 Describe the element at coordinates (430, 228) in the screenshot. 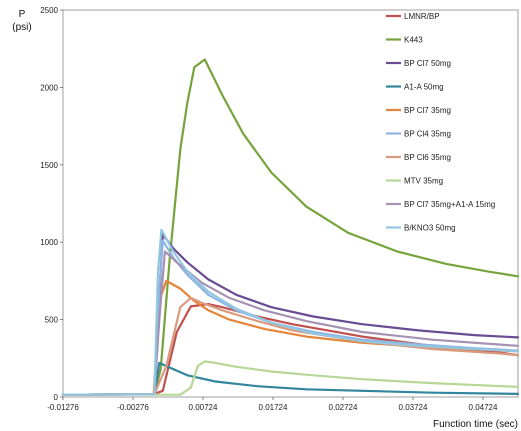

I see `legend-label-10: B/KNO3 50mg` at that location.